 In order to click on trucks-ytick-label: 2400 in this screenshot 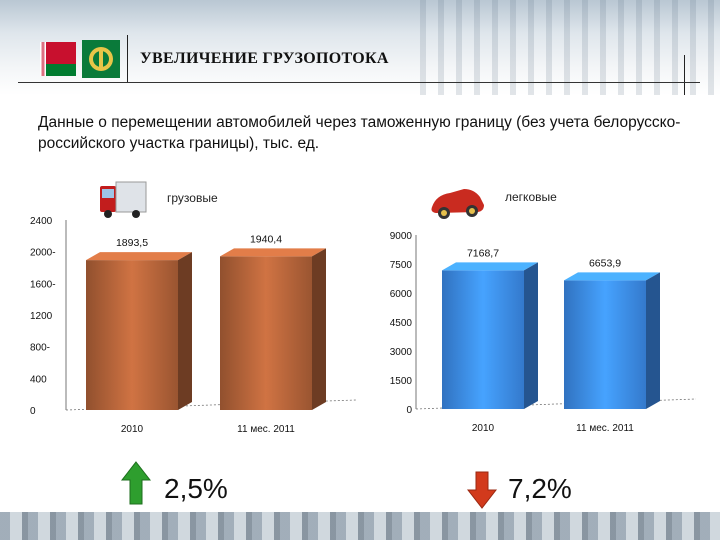, I will do `click(41, 221)`.